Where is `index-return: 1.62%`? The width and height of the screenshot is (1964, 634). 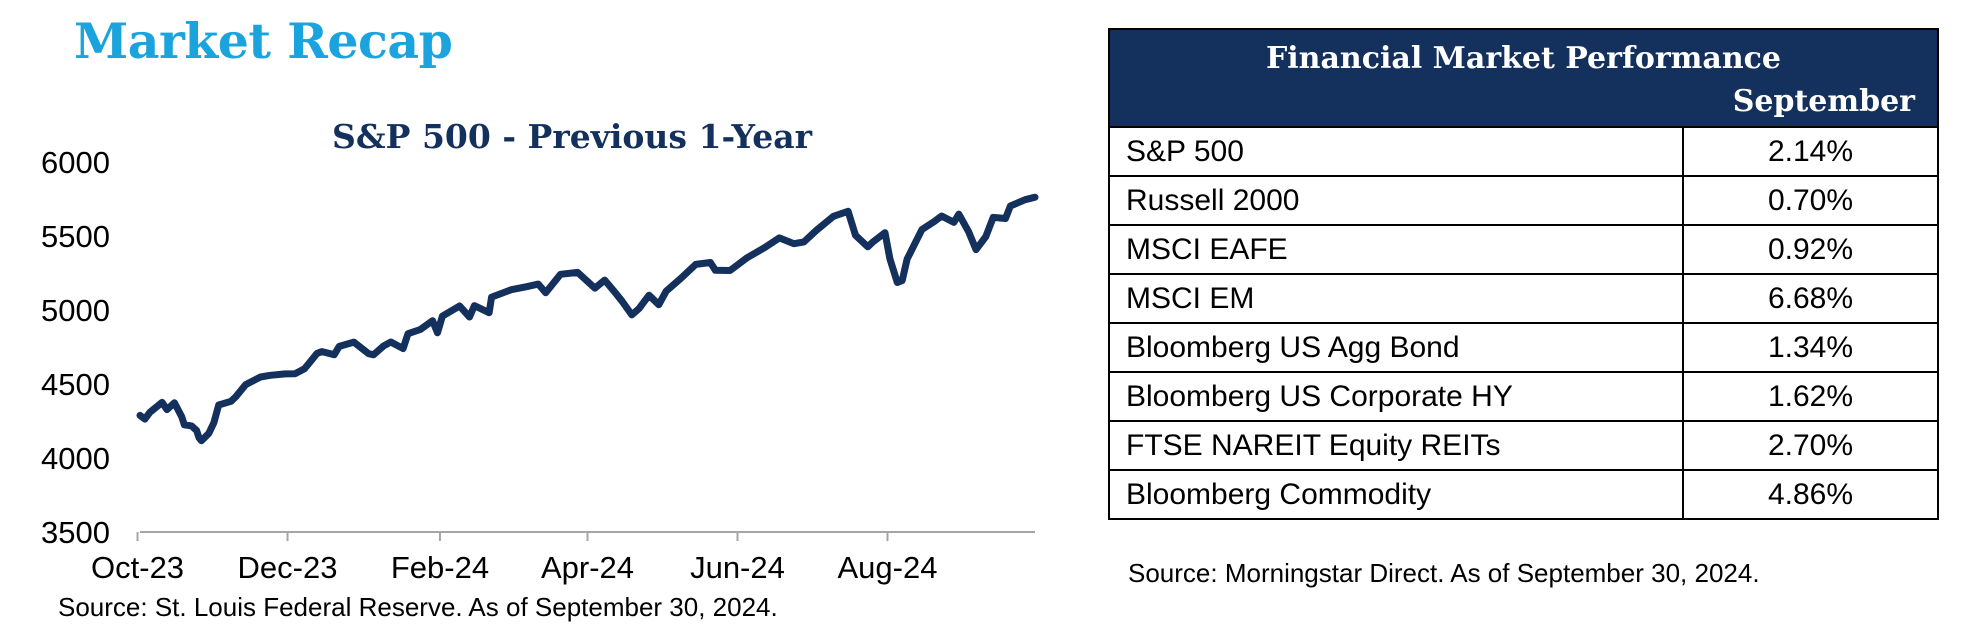 index-return: 1.62% is located at coordinates (1810, 396).